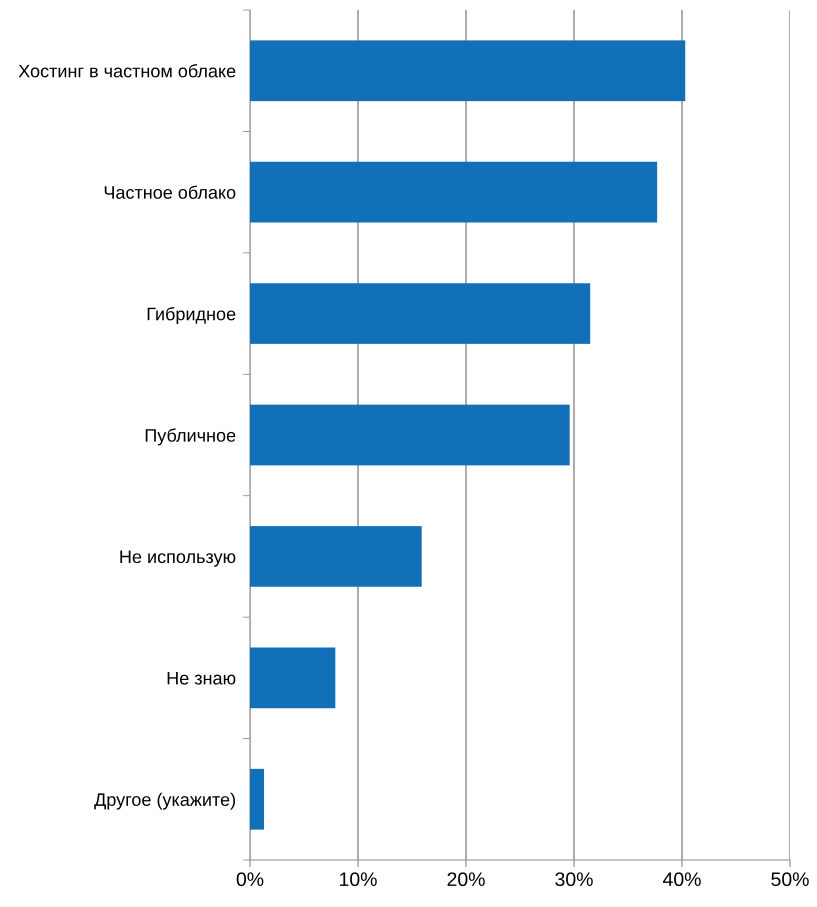  I want to click on y-tick-label: Частное облако, so click(170, 192).